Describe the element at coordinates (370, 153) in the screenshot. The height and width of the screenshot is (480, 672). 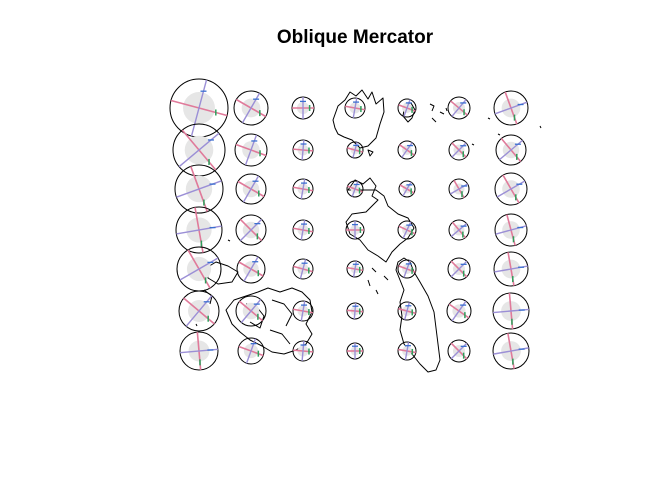
I see `coastline-tasmania` at that location.